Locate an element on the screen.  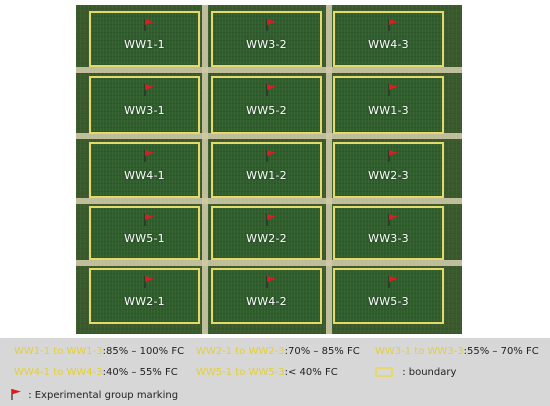
legend-ww2-value: :70% – 85% FC is located at coordinates (322, 351).